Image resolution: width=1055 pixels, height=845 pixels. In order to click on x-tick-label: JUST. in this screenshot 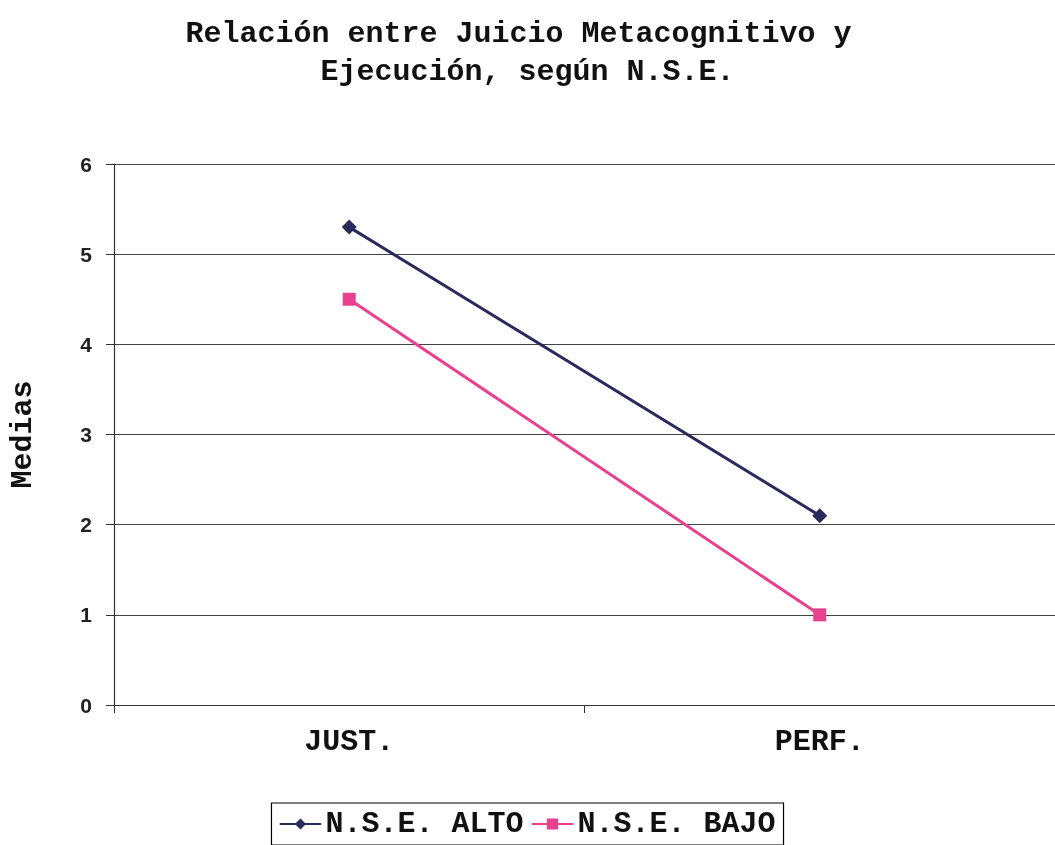, I will do `click(349, 742)`.